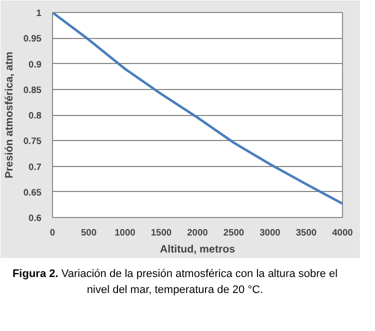 The image size is (375, 331). Describe the element at coordinates (53, 233) in the screenshot. I see `x-tick-label: 0` at that location.